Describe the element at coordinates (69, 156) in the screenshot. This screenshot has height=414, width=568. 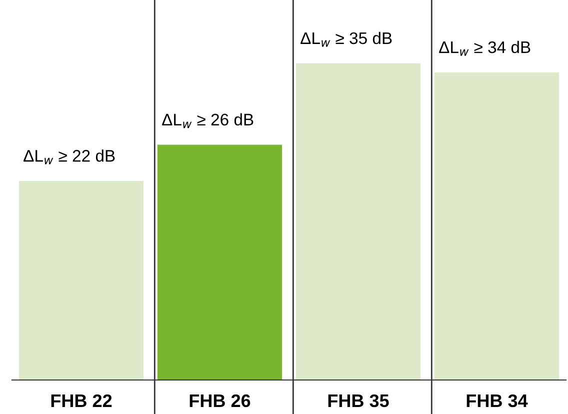
I see `data-label: ΔL$_{w}$ ≥ 22 dB` at that location.